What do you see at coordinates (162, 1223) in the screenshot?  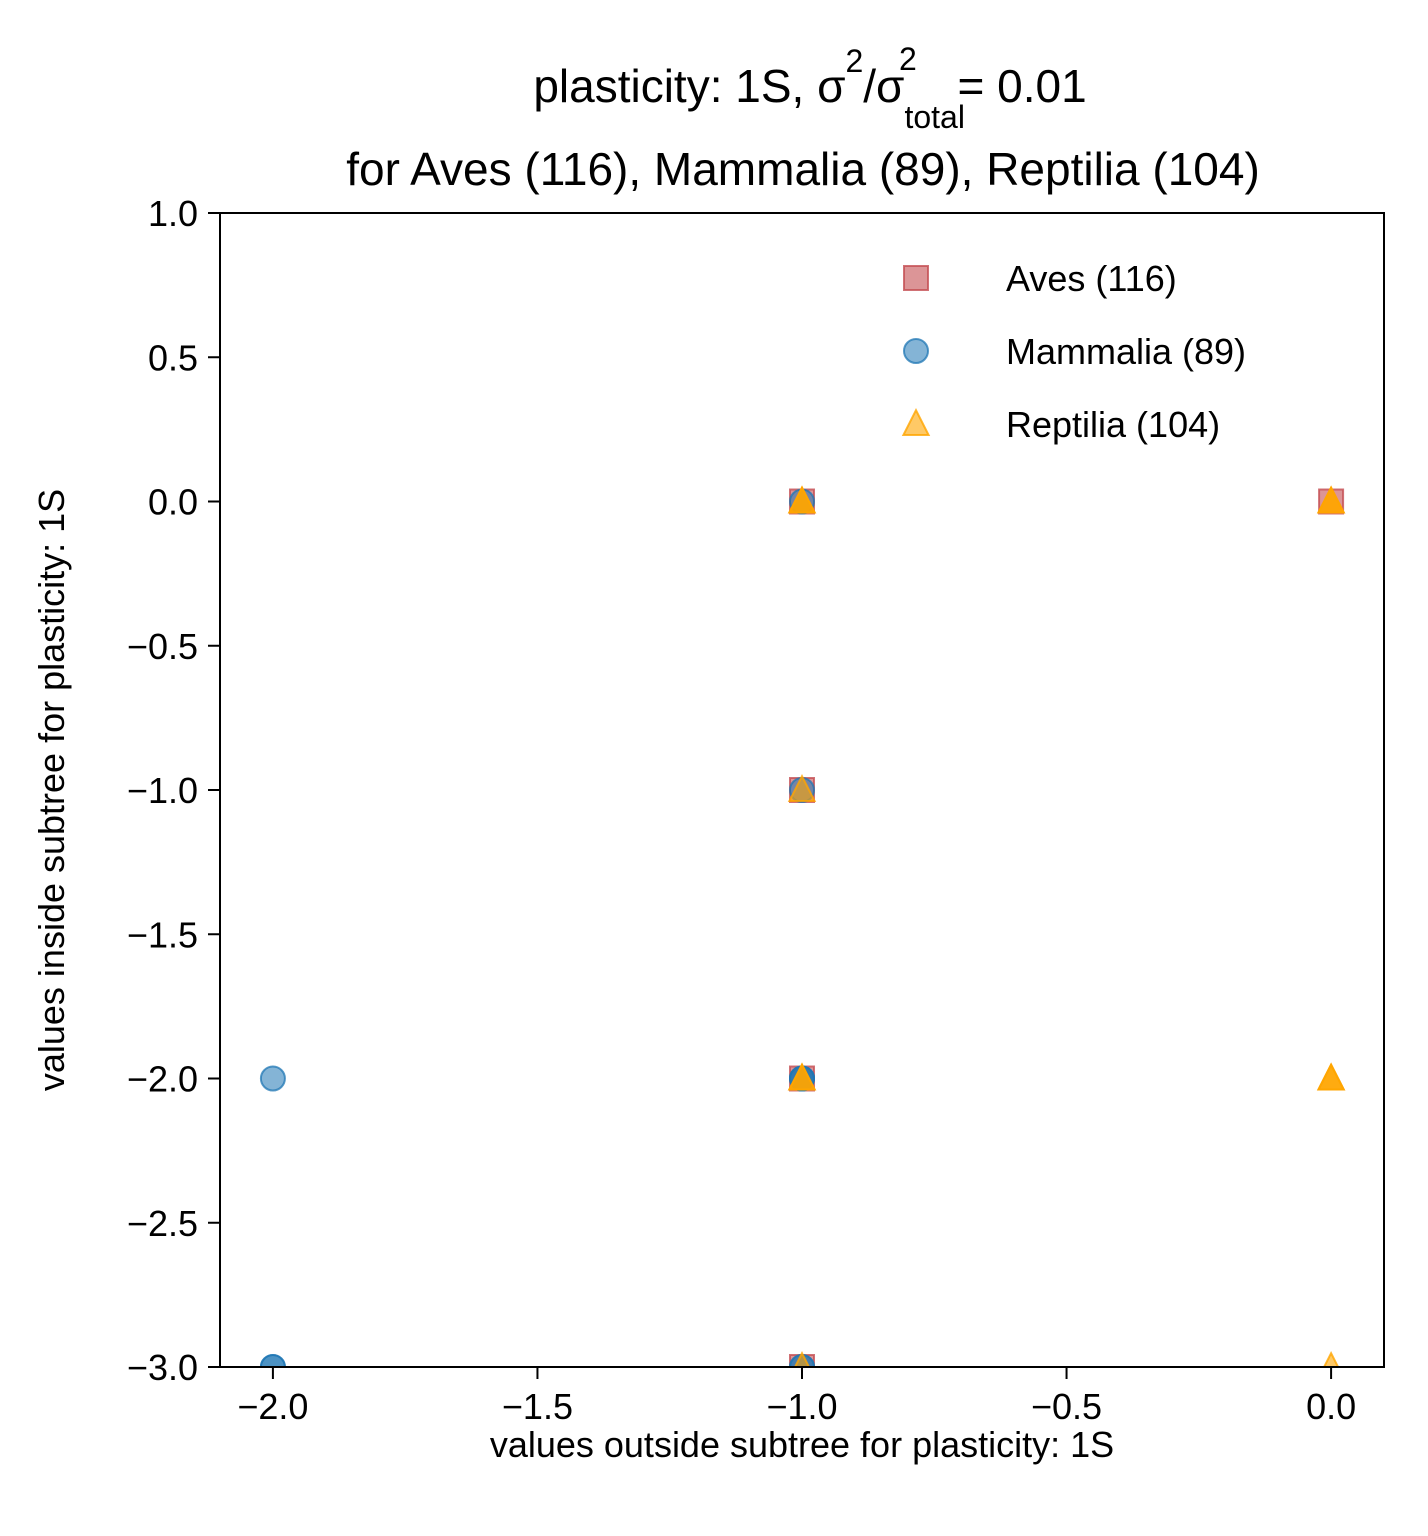 I see `y-tick-label: −2.5` at bounding box center [162, 1223].